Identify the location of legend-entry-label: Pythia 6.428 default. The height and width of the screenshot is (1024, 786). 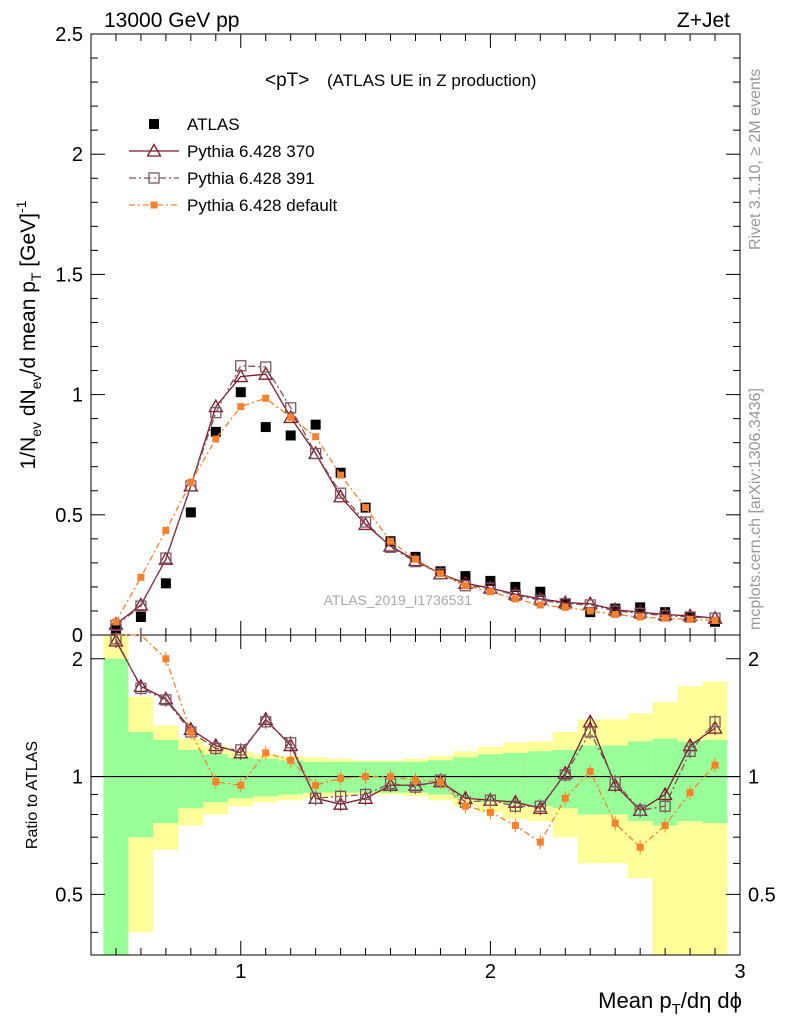
(262, 205).